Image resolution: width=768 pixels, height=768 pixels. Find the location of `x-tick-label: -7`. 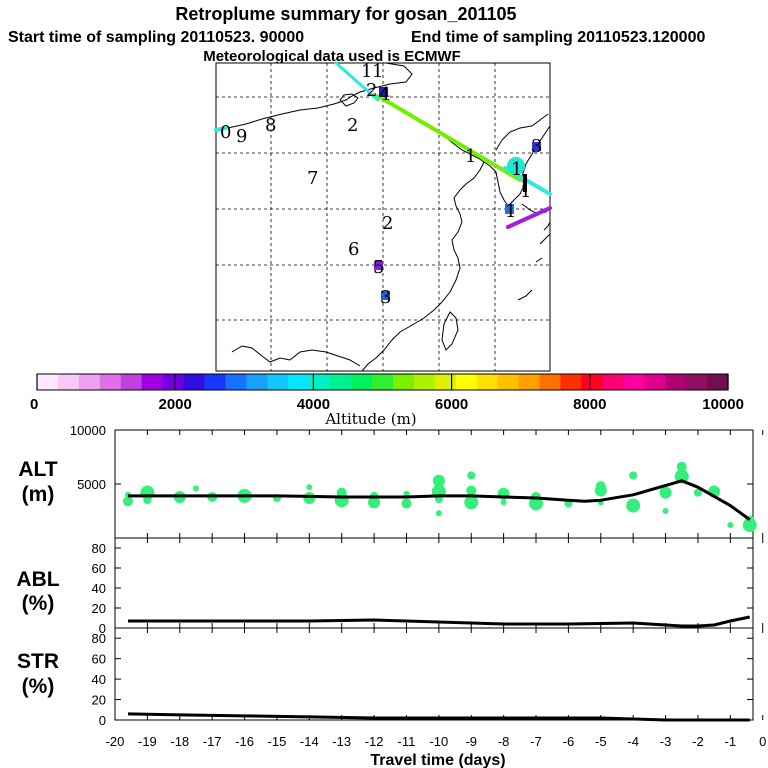

x-tick-label: -7 is located at coordinates (536, 741).